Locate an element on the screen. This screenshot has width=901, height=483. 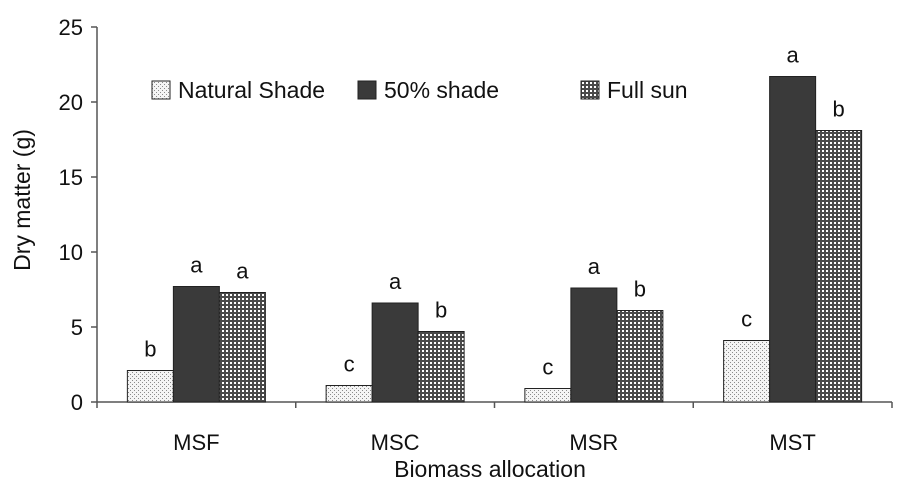
y-tick-label: 10 is located at coordinates (71, 252).